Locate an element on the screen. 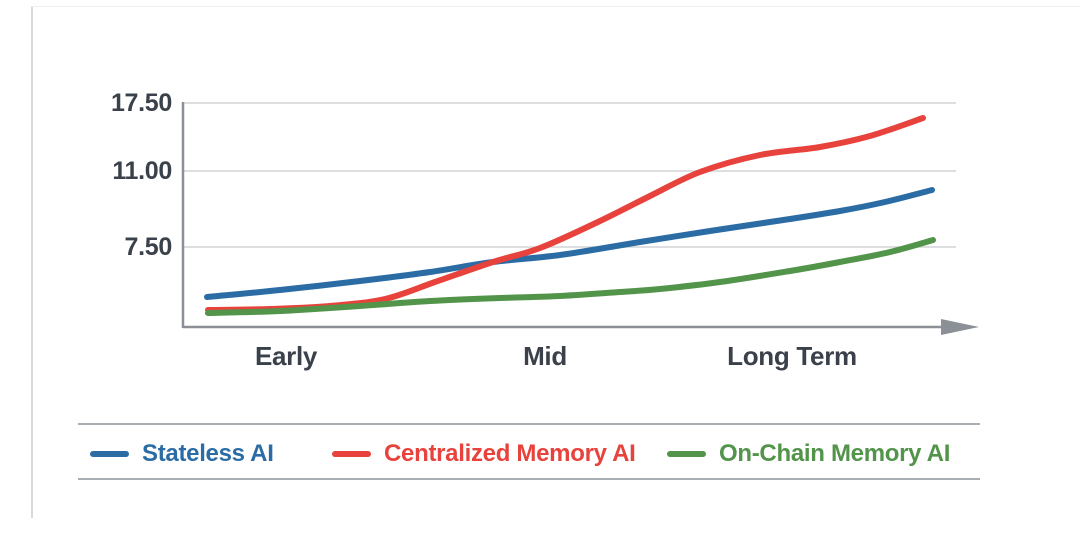 The width and height of the screenshot is (1080, 541). legend-item-on-chain-memory-ai: On-Chain Memory AI is located at coordinates (808, 454).